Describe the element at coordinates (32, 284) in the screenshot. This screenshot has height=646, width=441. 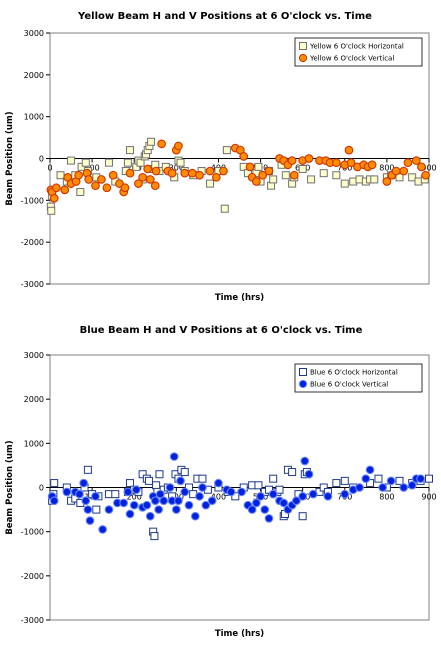
I see `y-tick-label: -3000` at that location.